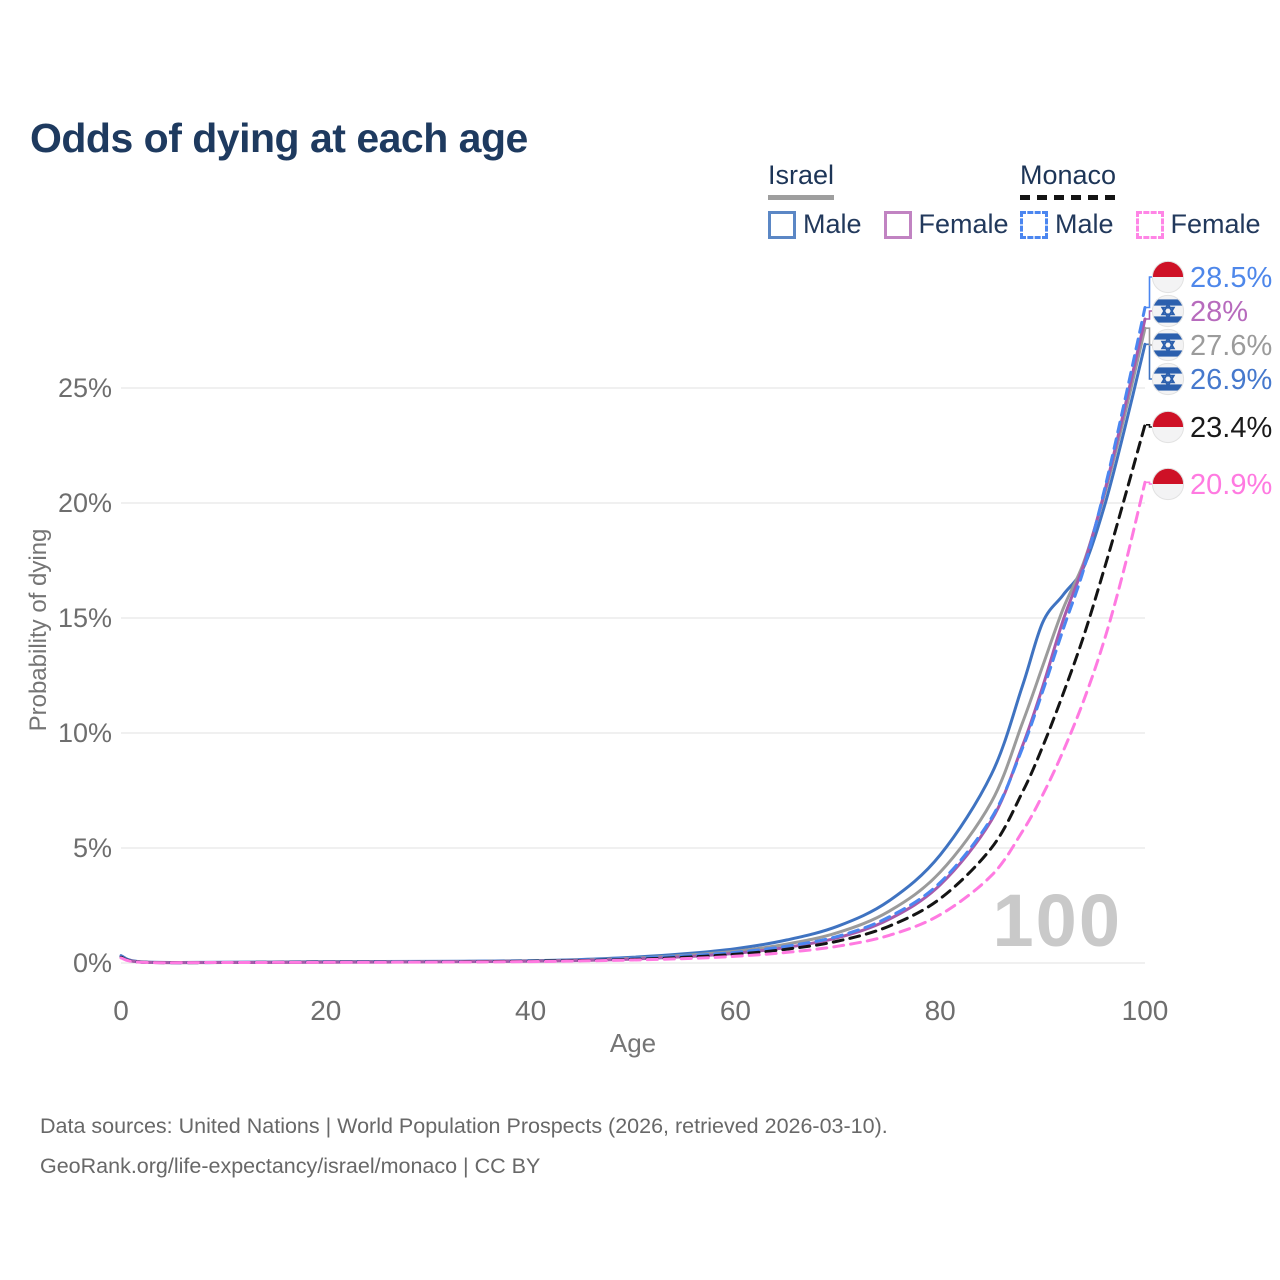 The height and width of the screenshot is (1280, 1280). What do you see at coordinates (92, 963) in the screenshot?
I see `svg-text: 0%` at bounding box center [92, 963].